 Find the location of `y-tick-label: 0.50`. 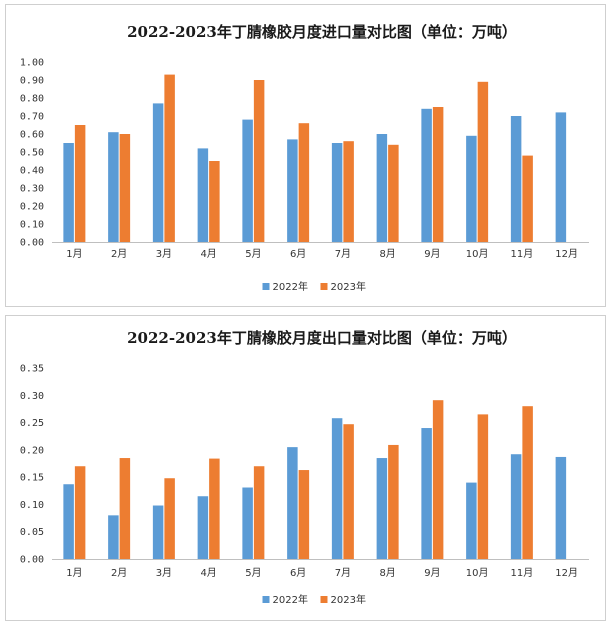

y-tick-label: 0.50 is located at coordinates (32, 153).